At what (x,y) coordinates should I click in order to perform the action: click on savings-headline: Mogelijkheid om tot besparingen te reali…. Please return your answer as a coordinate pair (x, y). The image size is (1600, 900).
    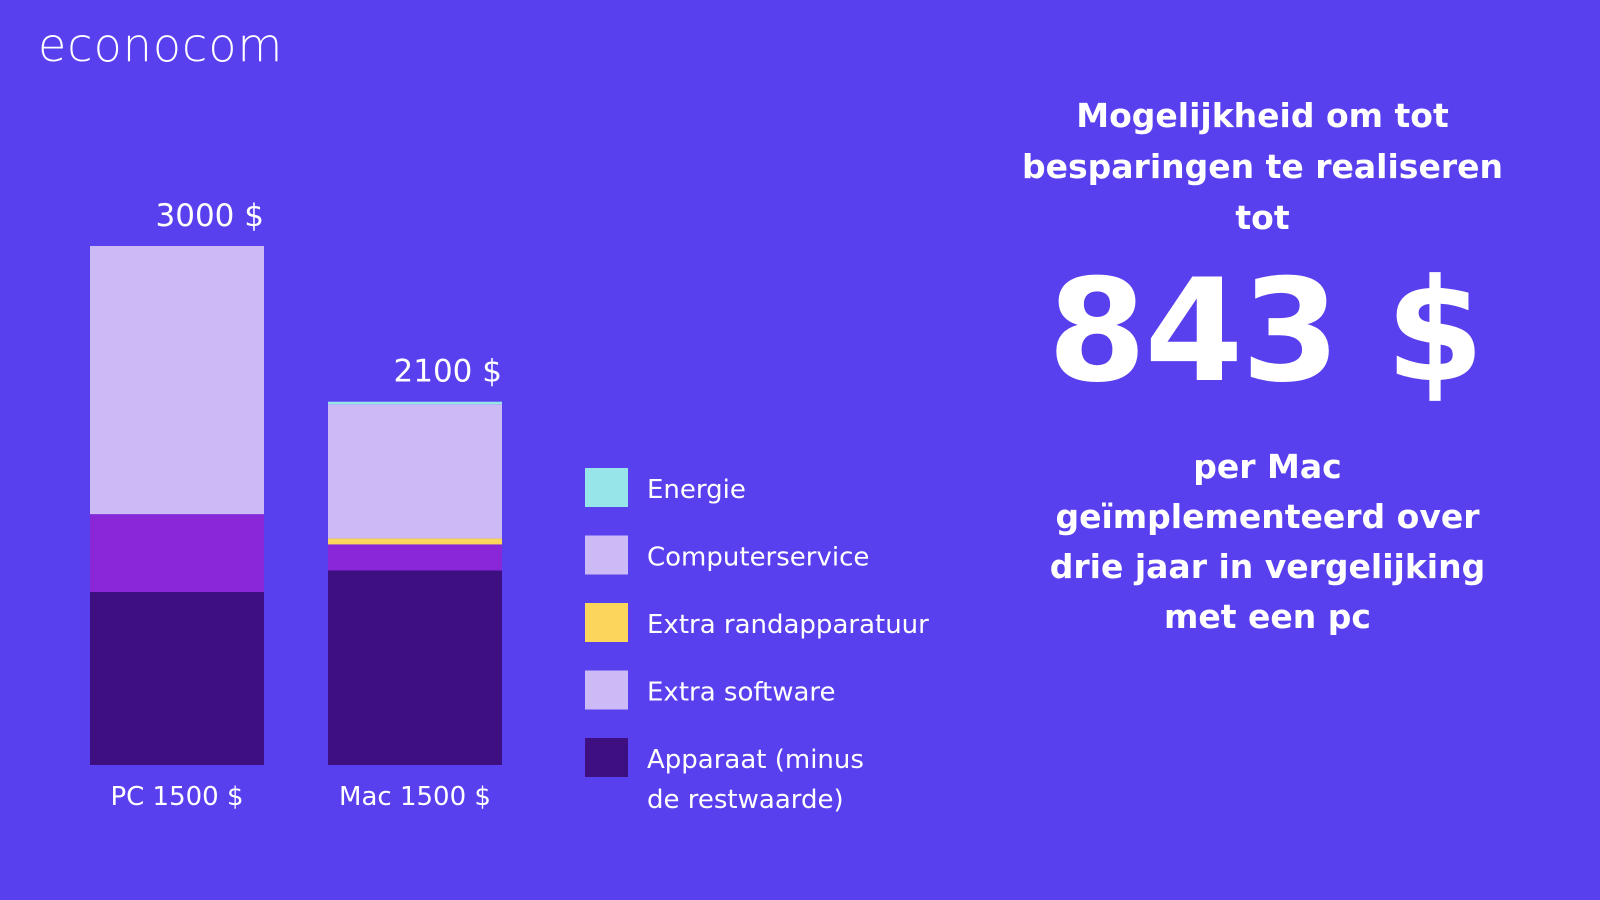
    Looking at the image, I should click on (1262, 166).